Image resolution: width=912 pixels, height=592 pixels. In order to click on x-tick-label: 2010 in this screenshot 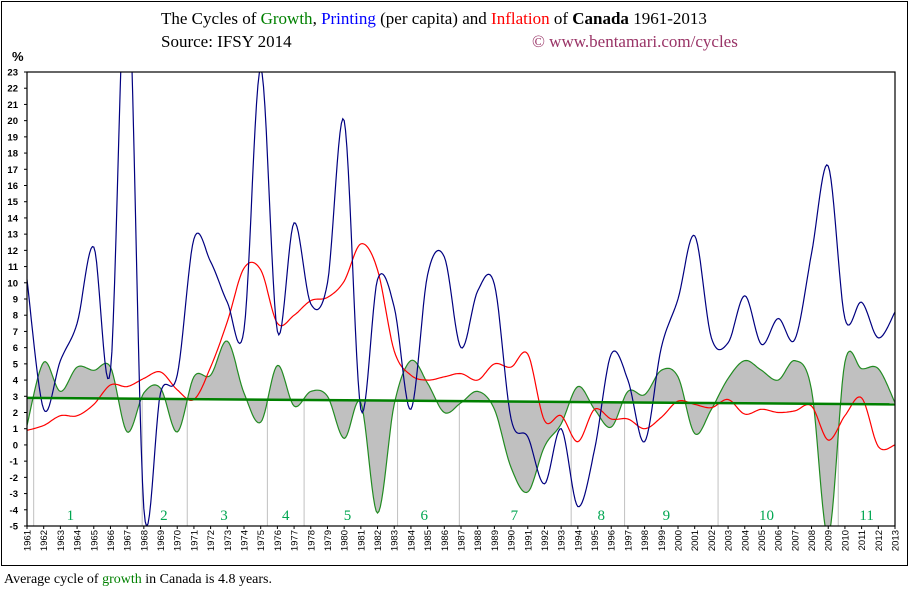, I will do `click(845, 540)`.